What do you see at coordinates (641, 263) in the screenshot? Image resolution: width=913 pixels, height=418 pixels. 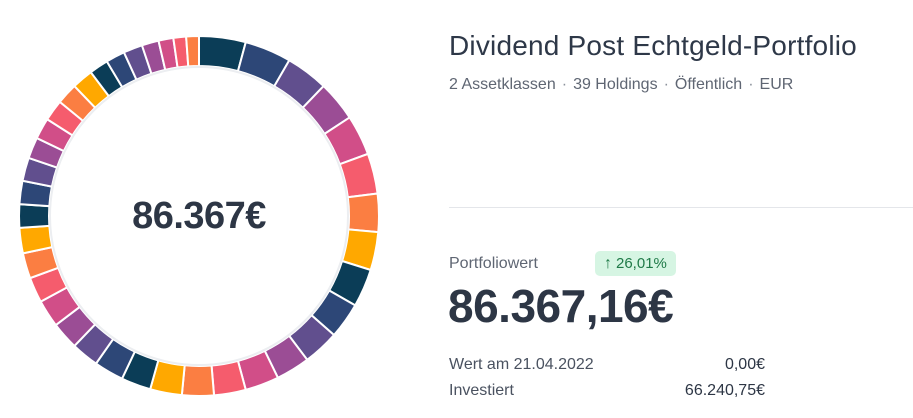 I see `performance-change: 26,01%` at bounding box center [641, 263].